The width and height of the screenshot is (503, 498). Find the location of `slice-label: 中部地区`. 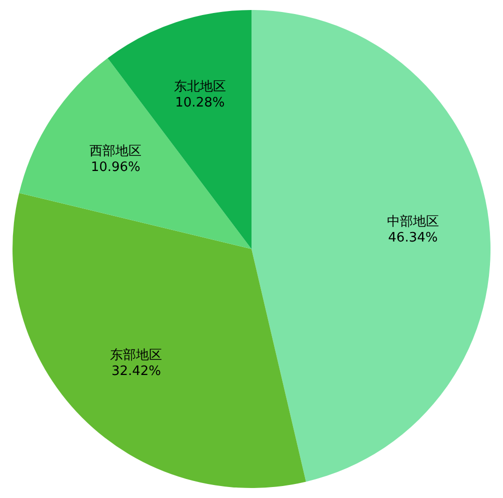

slice-label: 中部地区 is located at coordinates (412, 222).